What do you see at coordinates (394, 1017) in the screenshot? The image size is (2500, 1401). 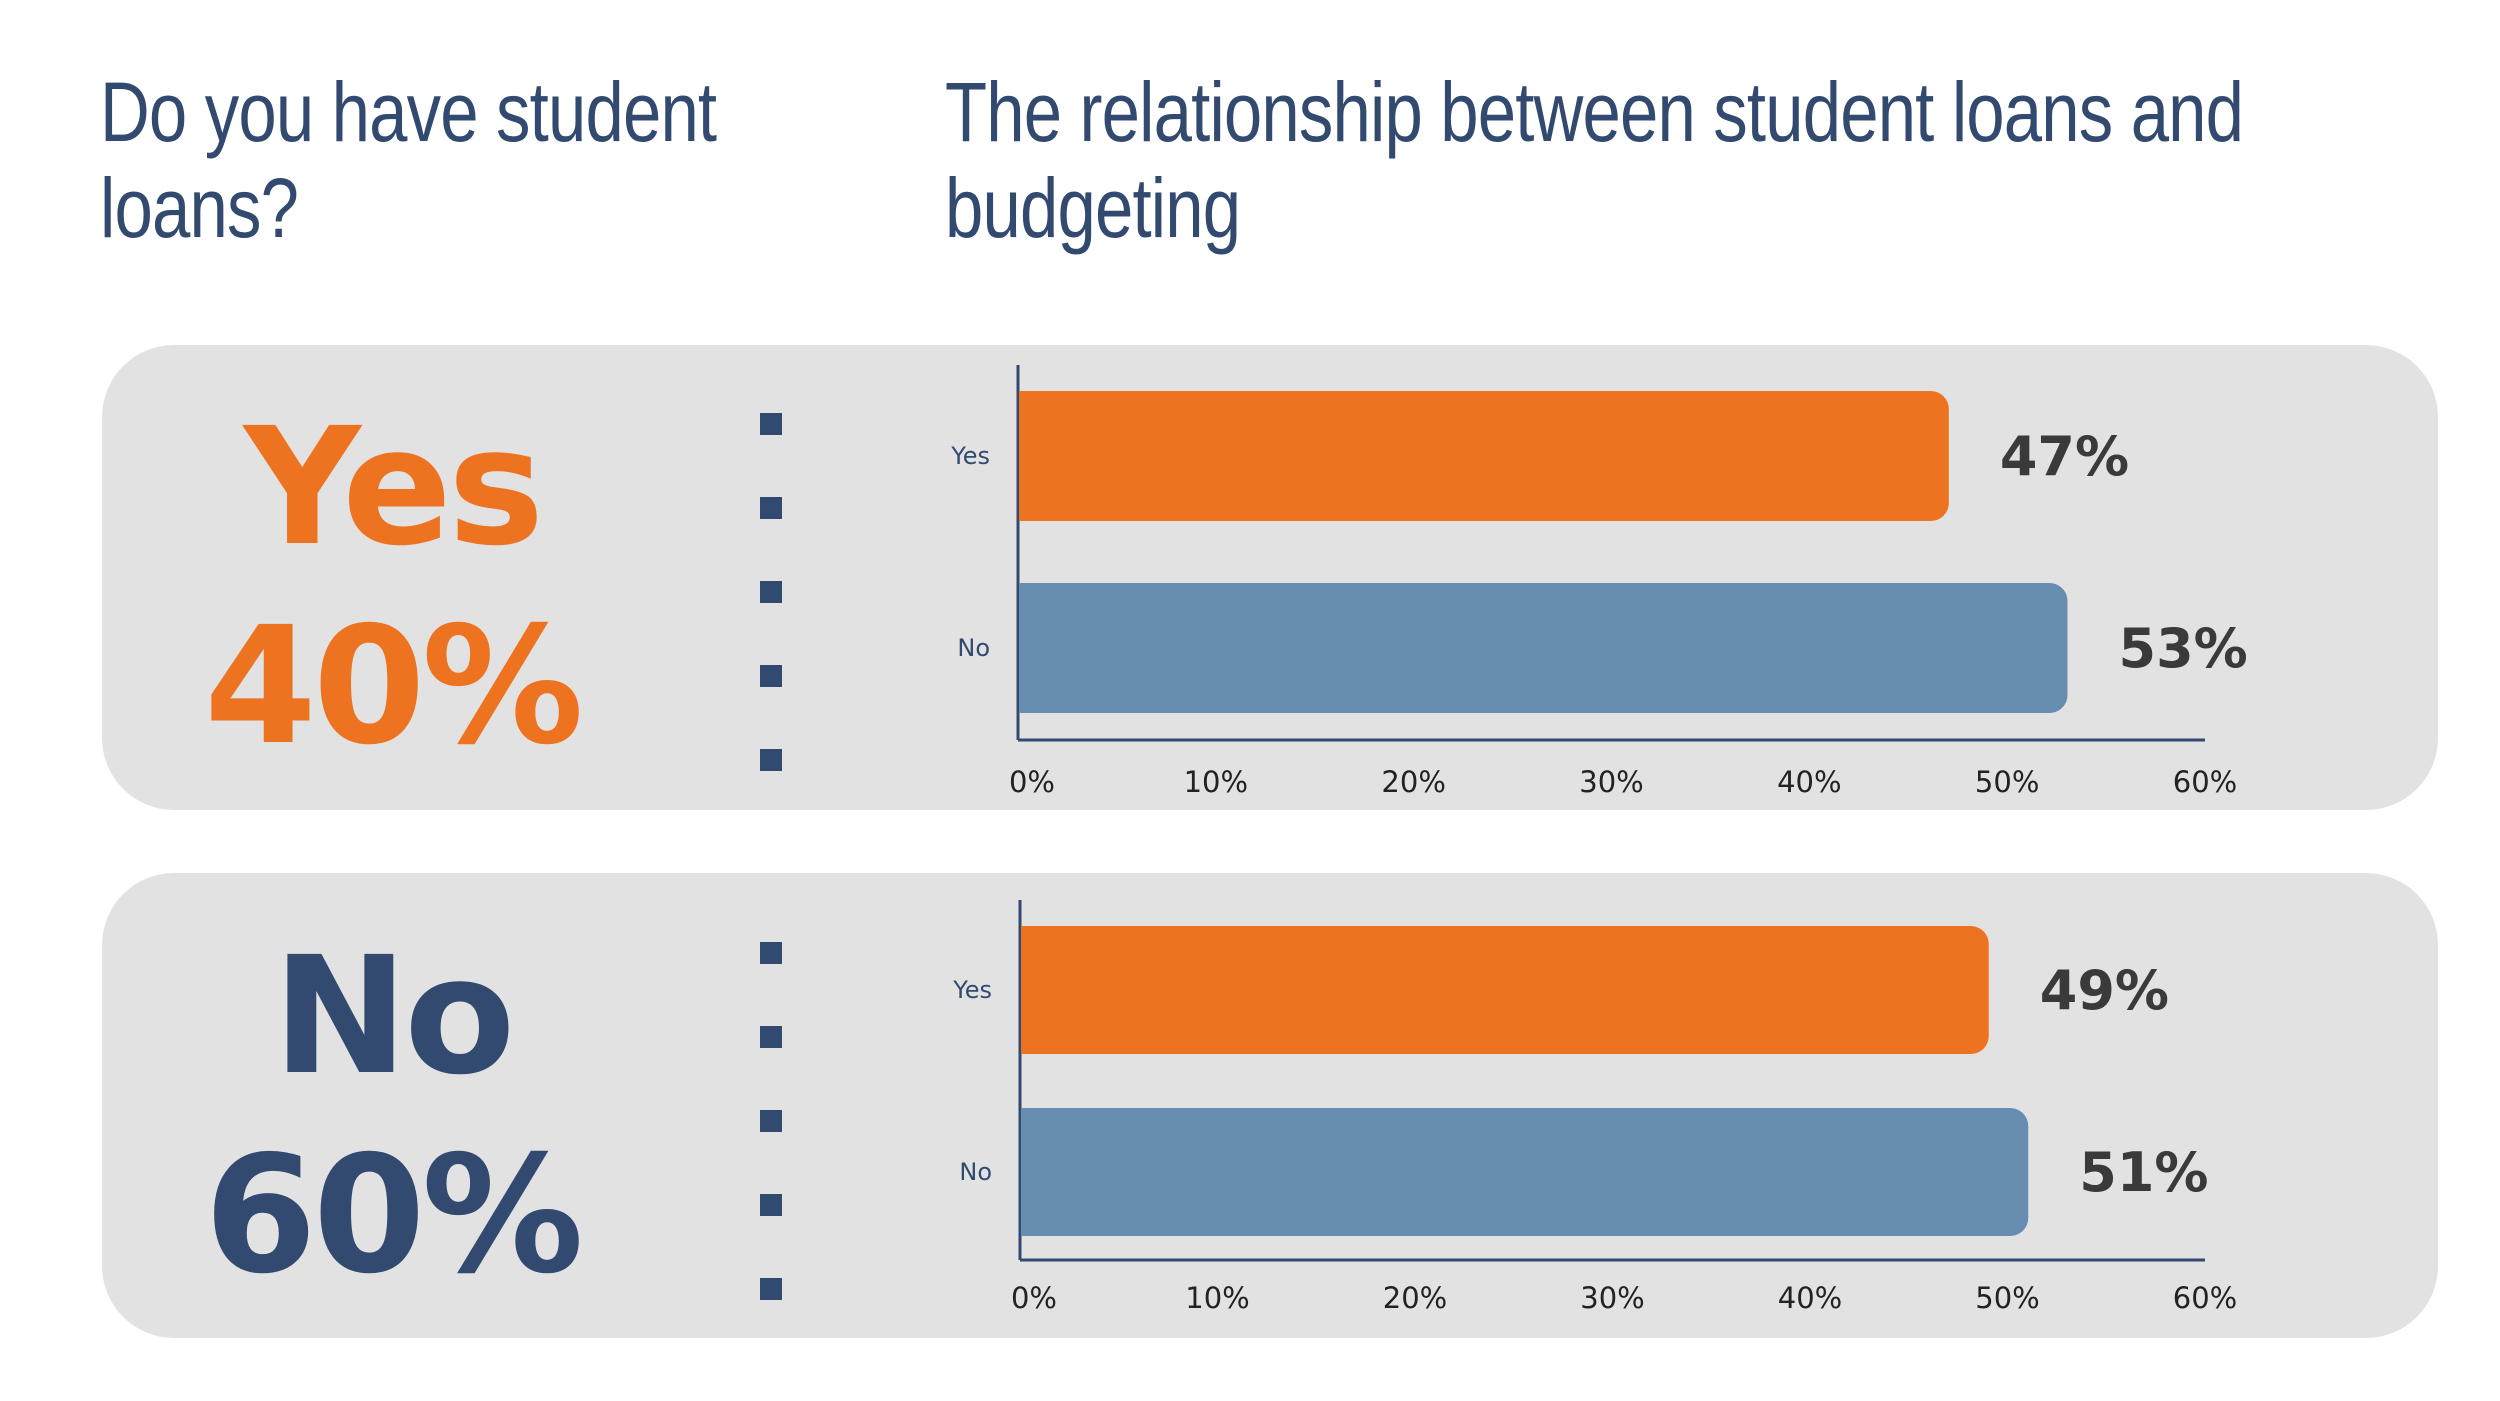 I see `answer-no-label: No` at bounding box center [394, 1017].